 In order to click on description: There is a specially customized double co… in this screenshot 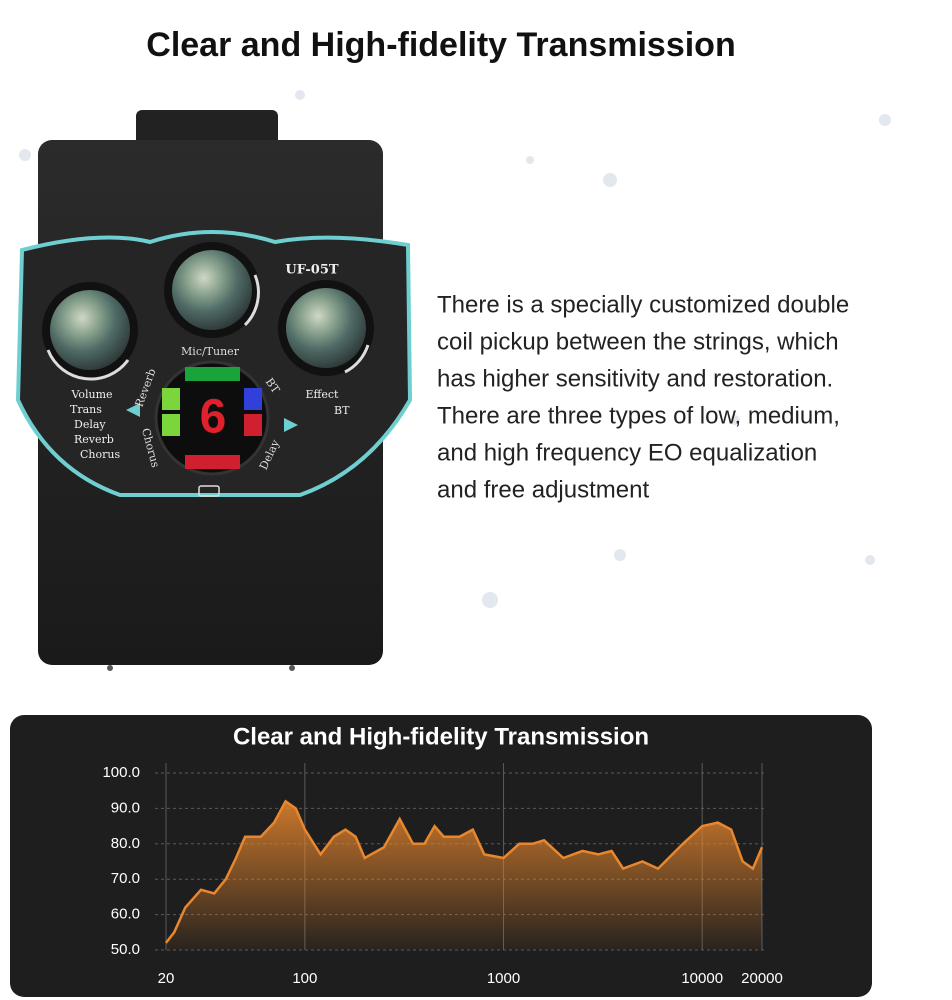, I will do `click(643, 397)`.